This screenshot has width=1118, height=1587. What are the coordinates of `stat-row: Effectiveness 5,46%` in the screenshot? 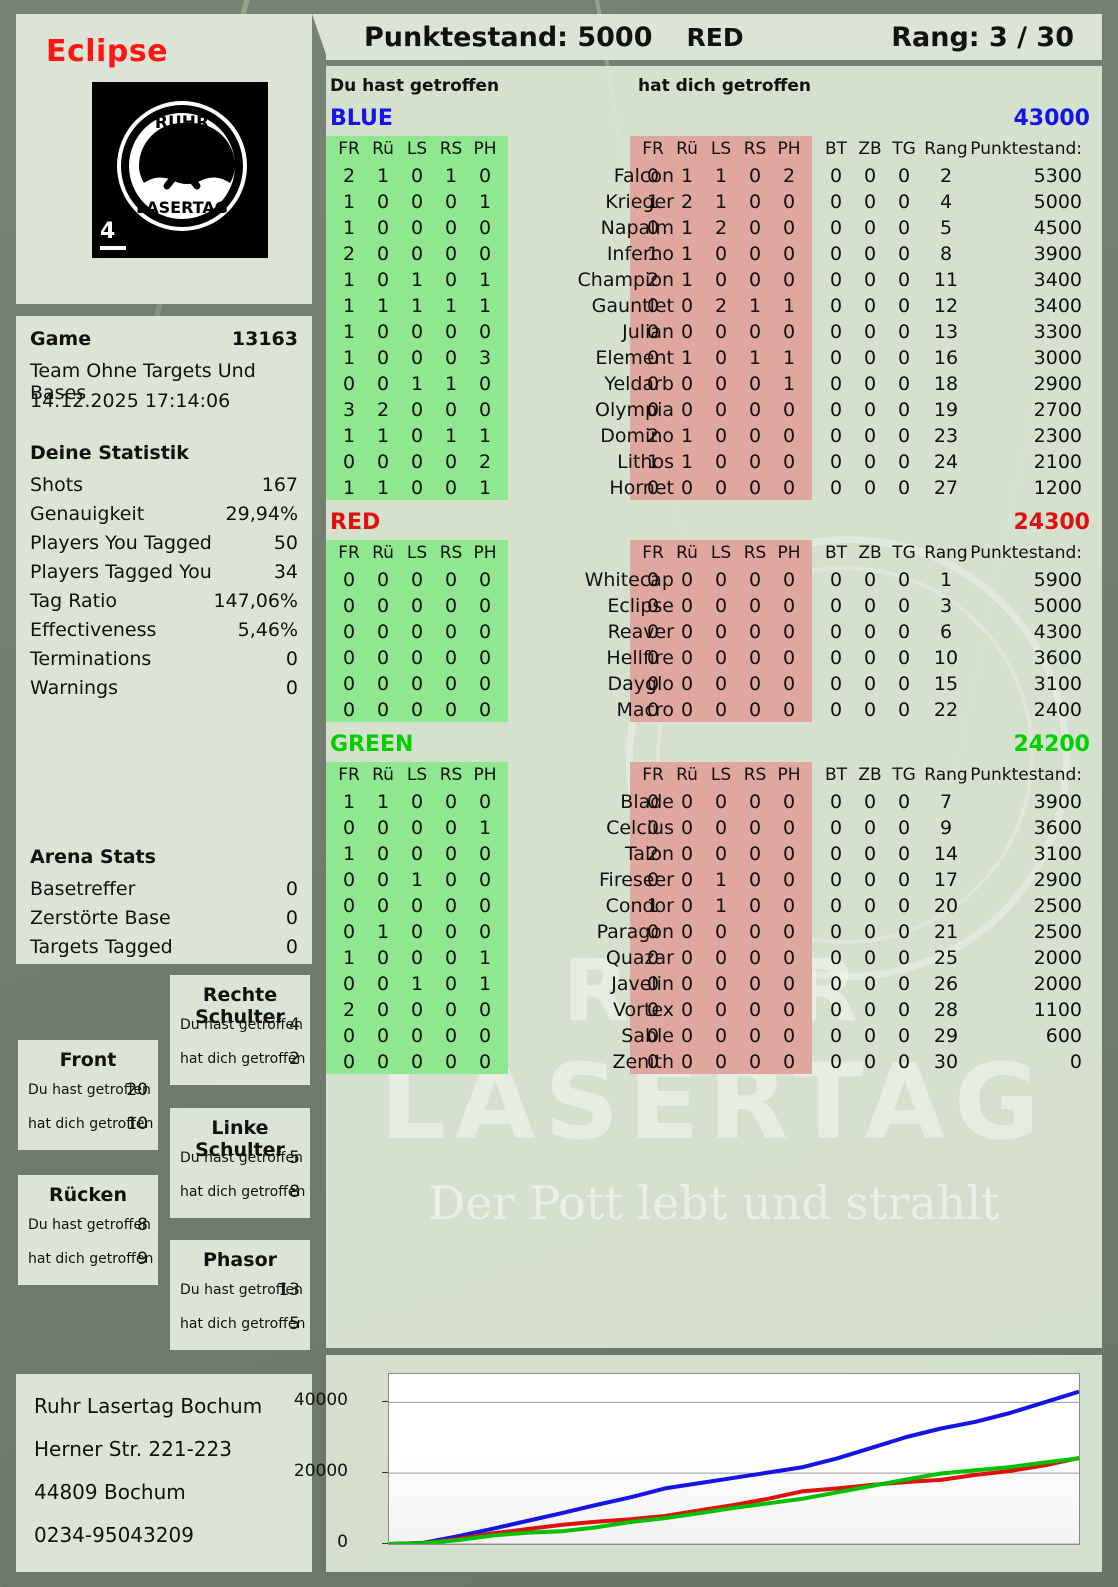 It's located at (164, 633).